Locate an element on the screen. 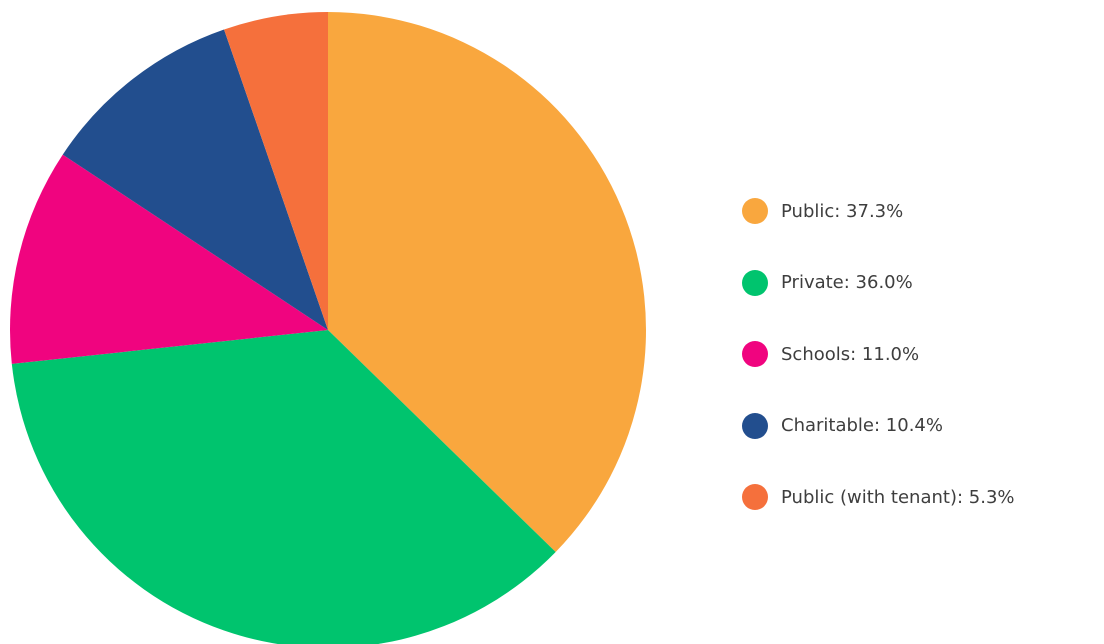  legend-label-public: Public: 37.3% is located at coordinates (842, 211).